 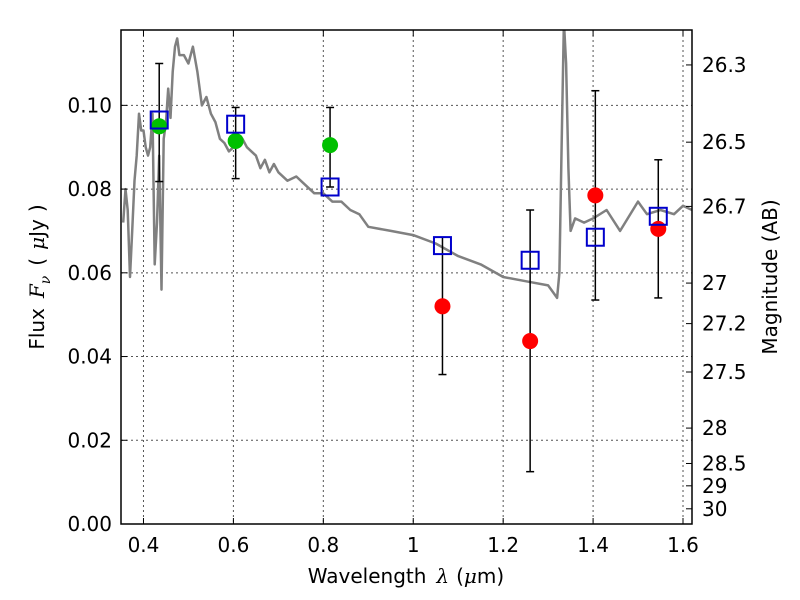 What do you see at coordinates (37, 208) in the screenshot?
I see `y-axis-label-close: )` at bounding box center [37, 208].